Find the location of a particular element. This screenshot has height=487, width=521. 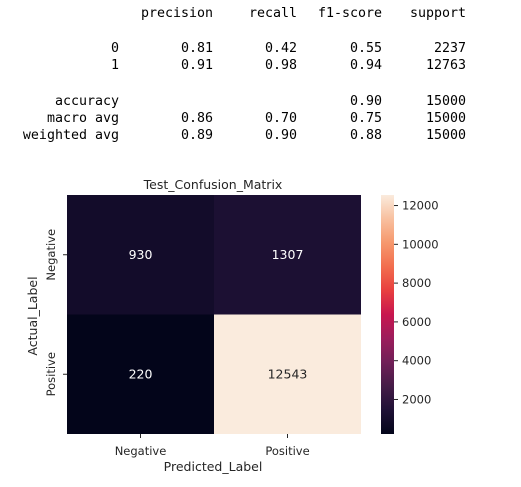

weighted-avg-label: weighted avg is located at coordinates (70, 135).